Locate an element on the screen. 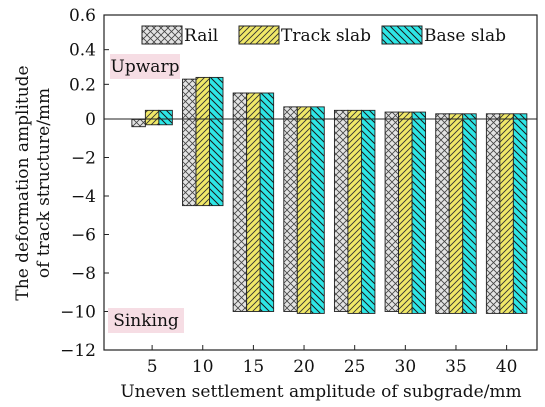 This screenshot has width=545, height=407. y-tick-label: −12 is located at coordinates (78, 351).